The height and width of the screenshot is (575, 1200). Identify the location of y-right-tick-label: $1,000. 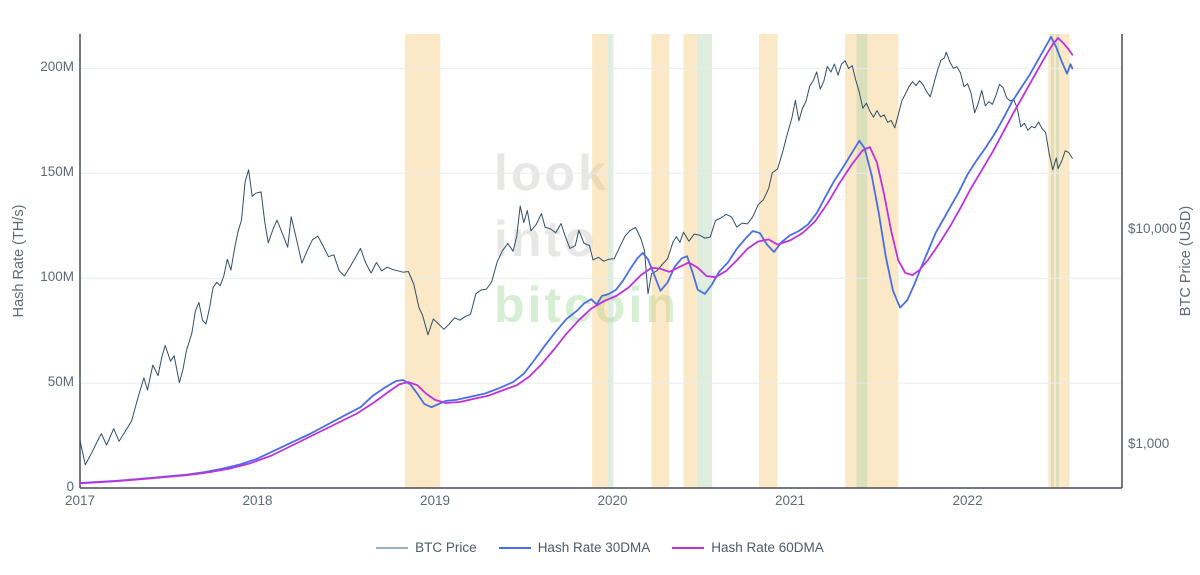
(1149, 443).